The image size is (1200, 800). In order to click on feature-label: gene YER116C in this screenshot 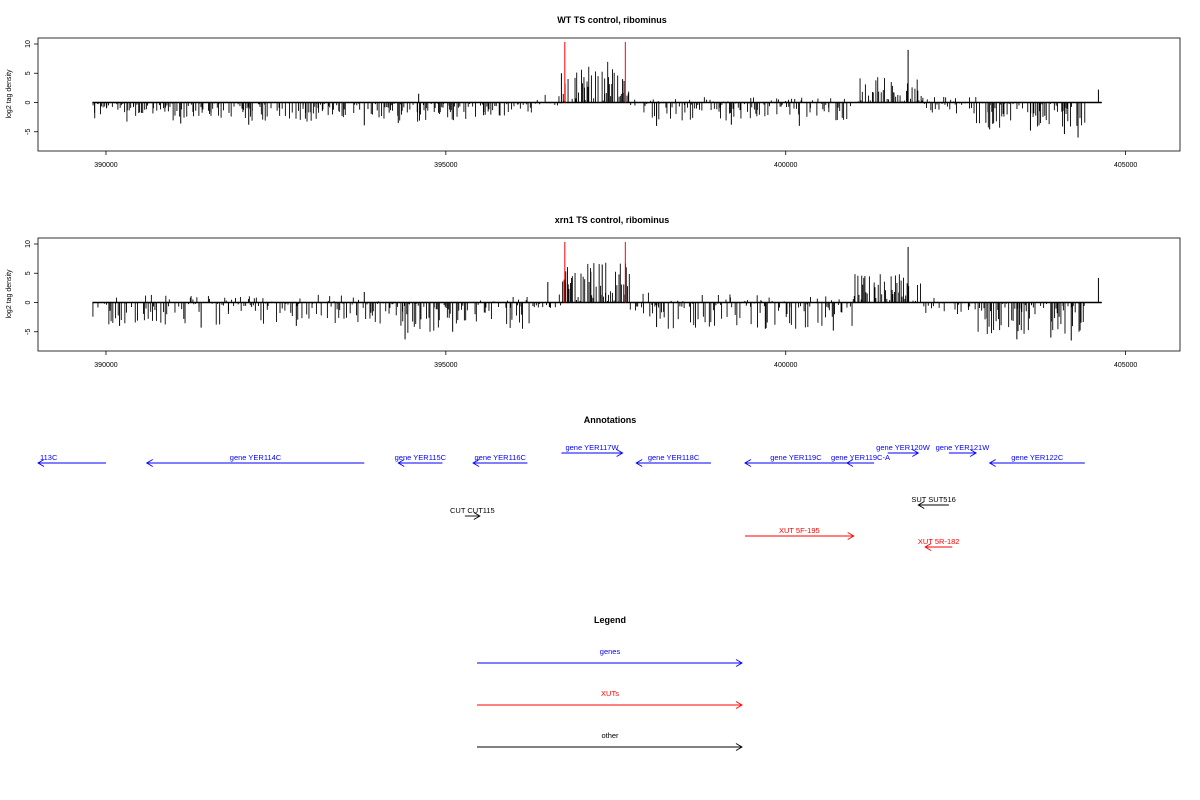, I will do `click(501, 457)`.